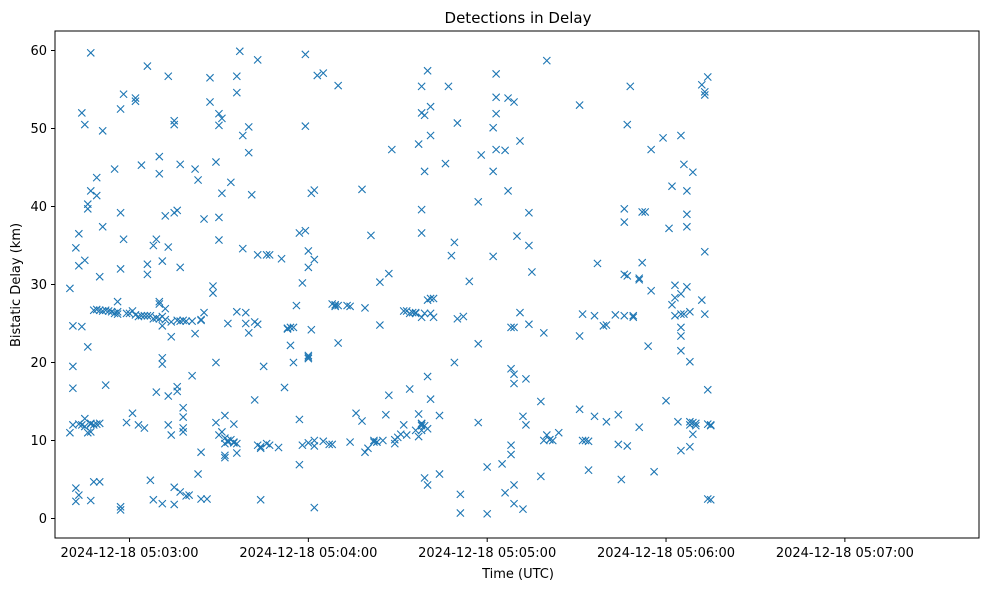  I want to click on y-tick-label: 10, so click(38, 441).